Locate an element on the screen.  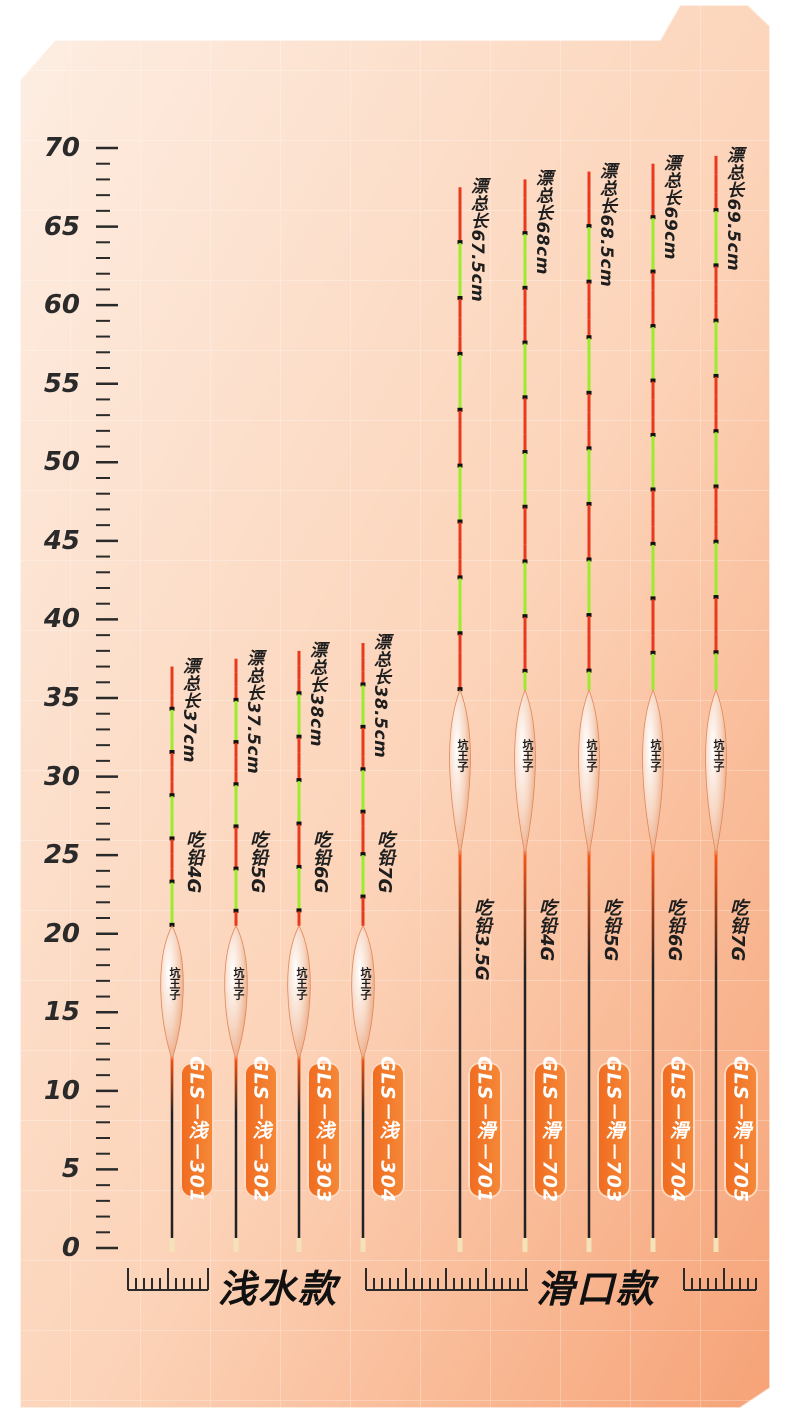
section-title-shallow: 浅水款 is located at coordinates (278, 1289).